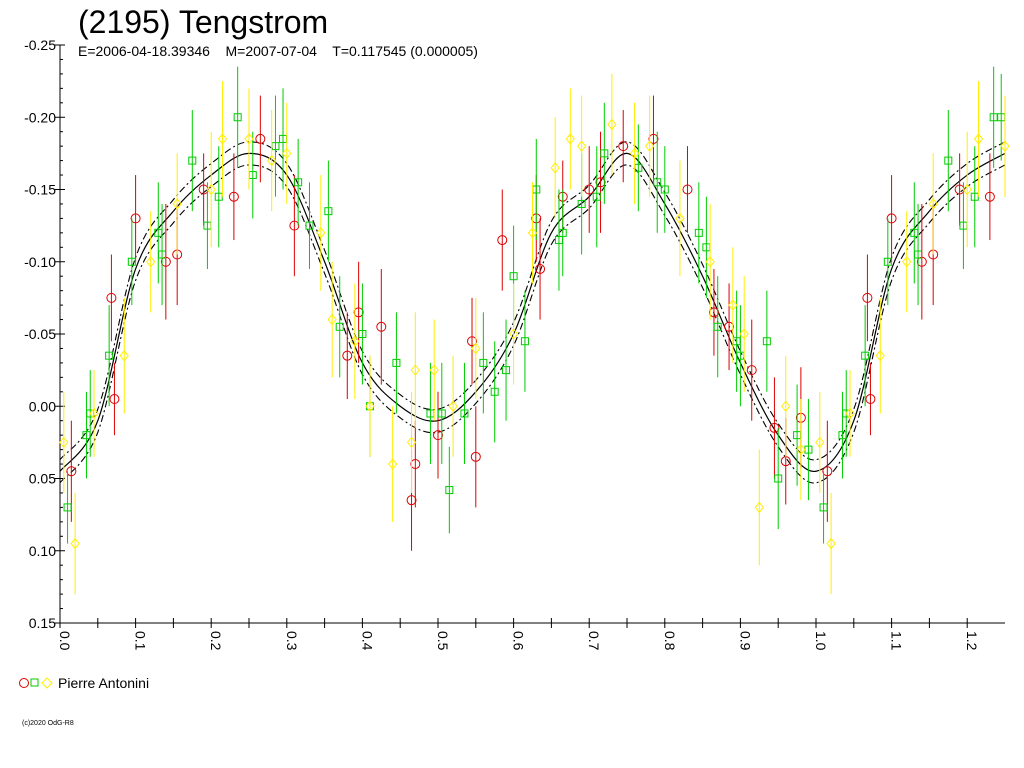  Describe the element at coordinates (48, 723) in the screenshot. I see `copyright-notice: (c)2020 OdG-R8` at that location.